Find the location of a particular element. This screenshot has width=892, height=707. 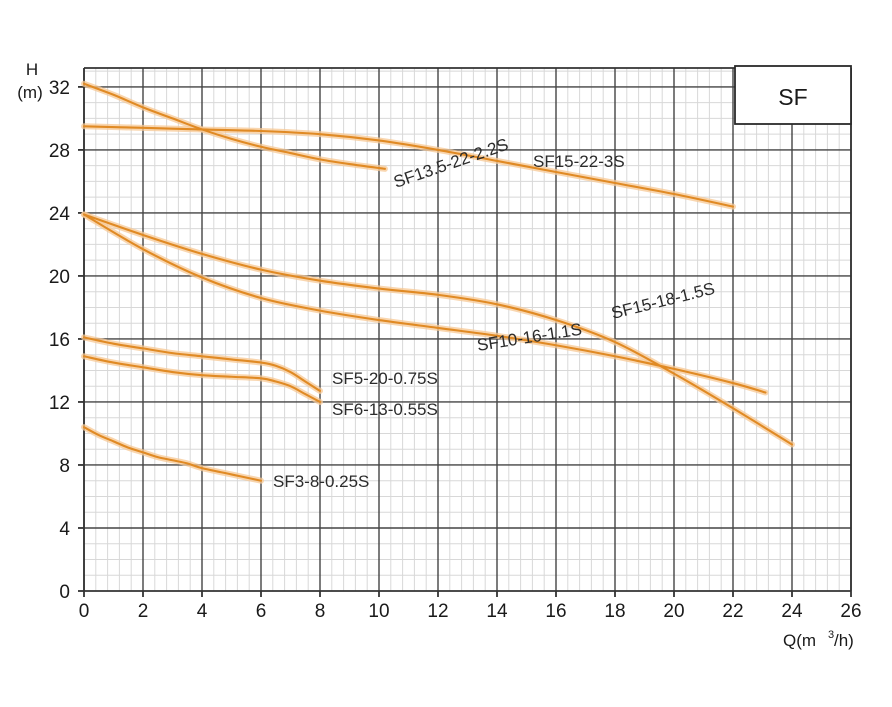

x-axis-title: Q(m 3 /h) is located at coordinates (818, 639).